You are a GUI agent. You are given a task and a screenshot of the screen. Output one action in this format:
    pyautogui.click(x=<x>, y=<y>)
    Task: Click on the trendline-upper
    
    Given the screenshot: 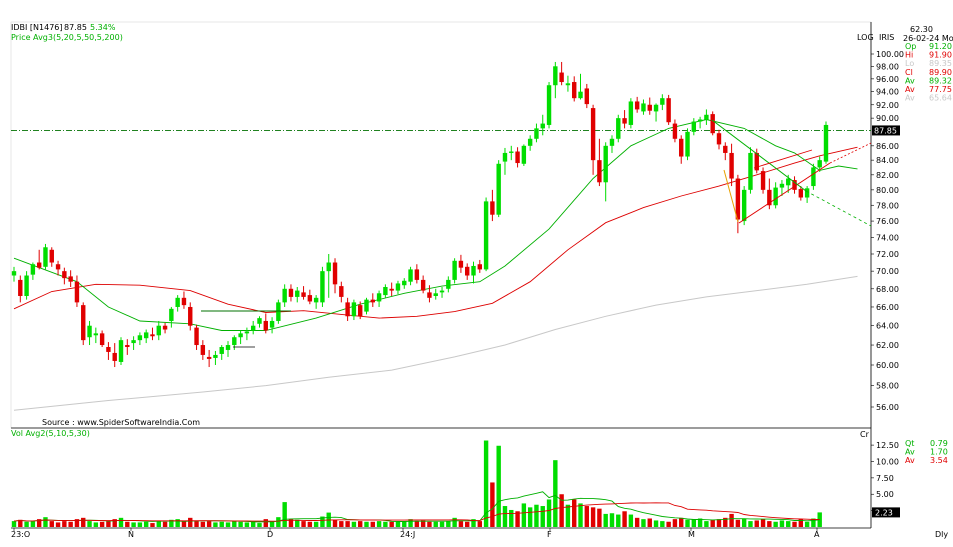 What is the action you would take?
    pyautogui.click(x=783, y=159)
    